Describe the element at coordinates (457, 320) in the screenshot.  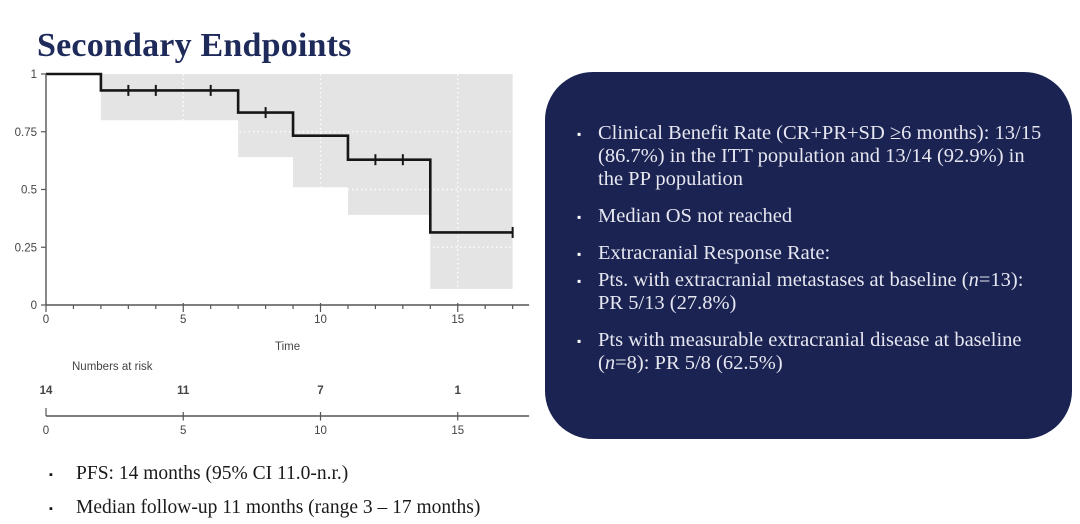
I see `x-tick-label: 15` at that location.